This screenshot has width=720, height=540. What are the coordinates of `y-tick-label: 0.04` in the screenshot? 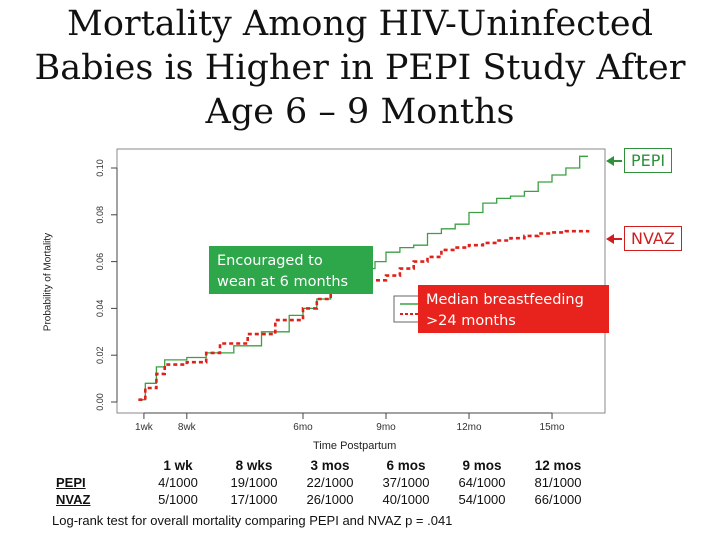 It's located at (100, 309).